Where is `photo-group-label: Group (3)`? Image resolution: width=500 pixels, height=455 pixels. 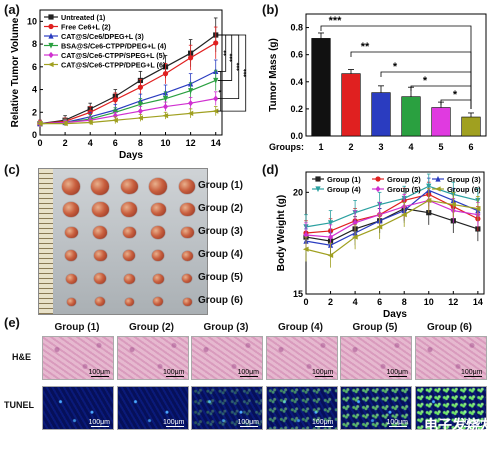 photo-group-label: Group (3) is located at coordinates (220, 231).